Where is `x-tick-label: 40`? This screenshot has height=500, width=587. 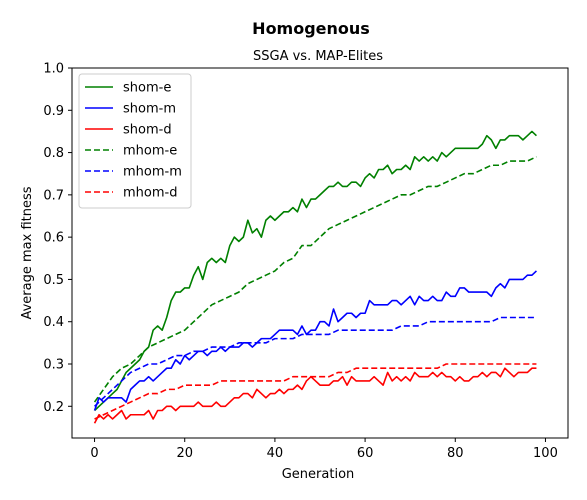 x-tick-label: 40 is located at coordinates (275, 453).